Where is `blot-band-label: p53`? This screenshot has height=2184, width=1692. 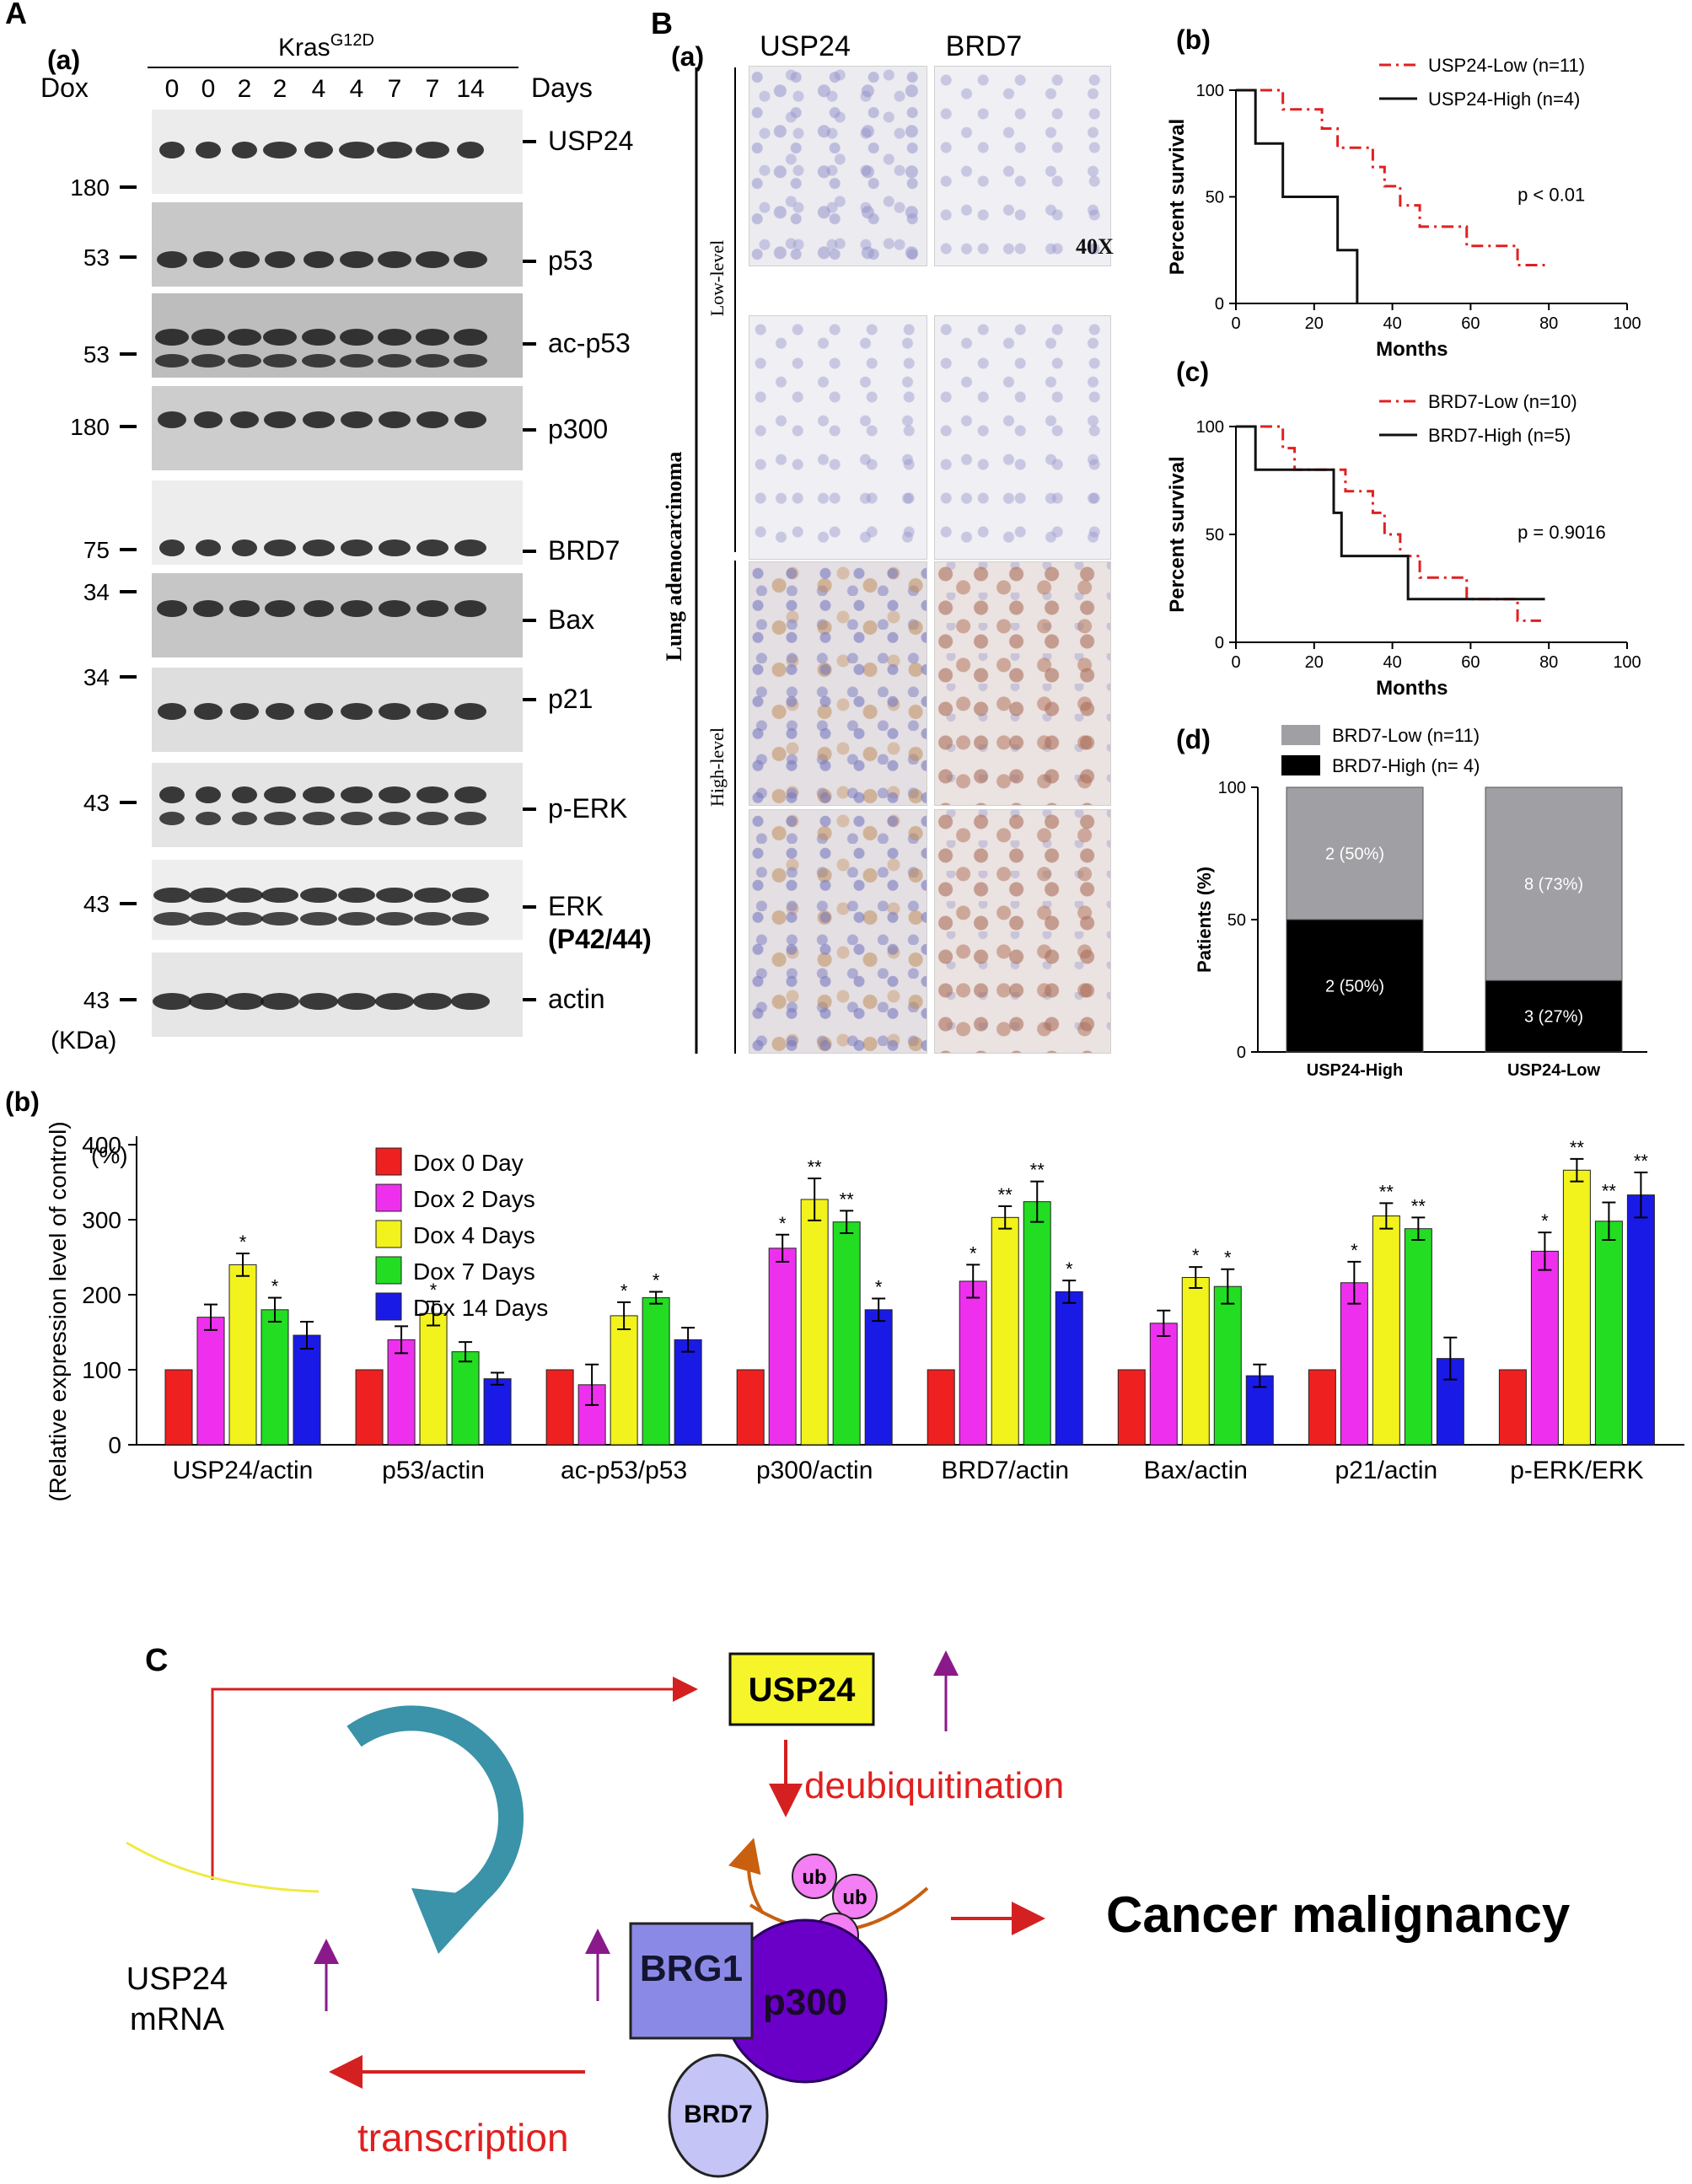 blot-band-label: p53 is located at coordinates (570, 260).